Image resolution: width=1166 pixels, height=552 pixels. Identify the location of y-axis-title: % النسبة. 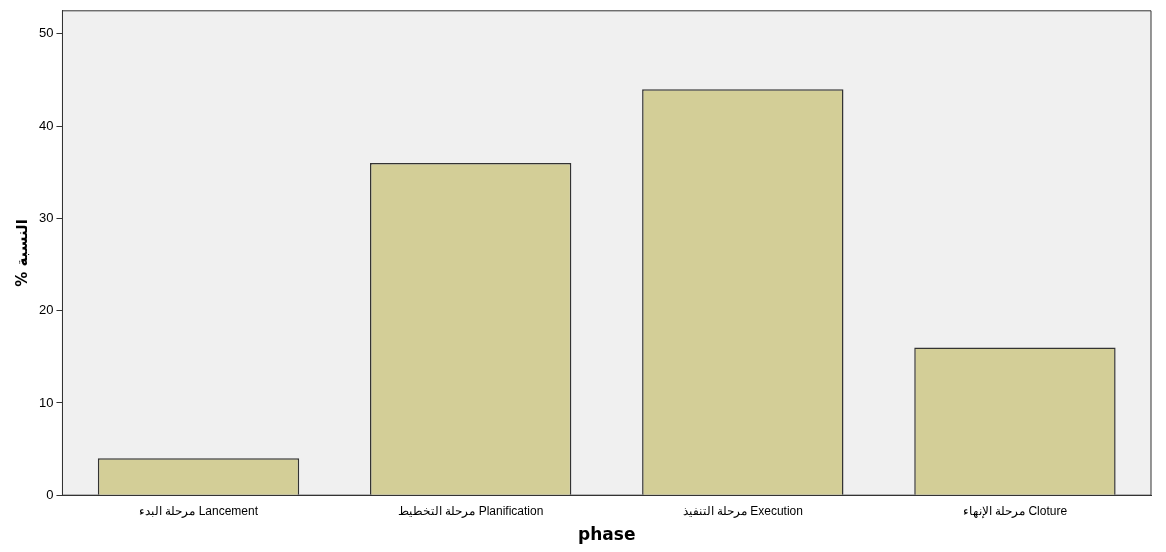
(21, 253).